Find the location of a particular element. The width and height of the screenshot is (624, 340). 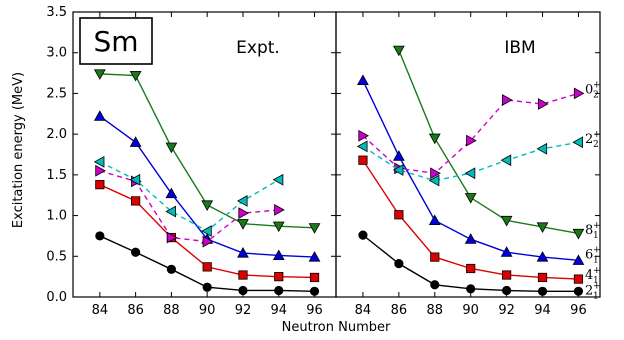

y-tick-label: 0.0 is located at coordinates (56, 297).